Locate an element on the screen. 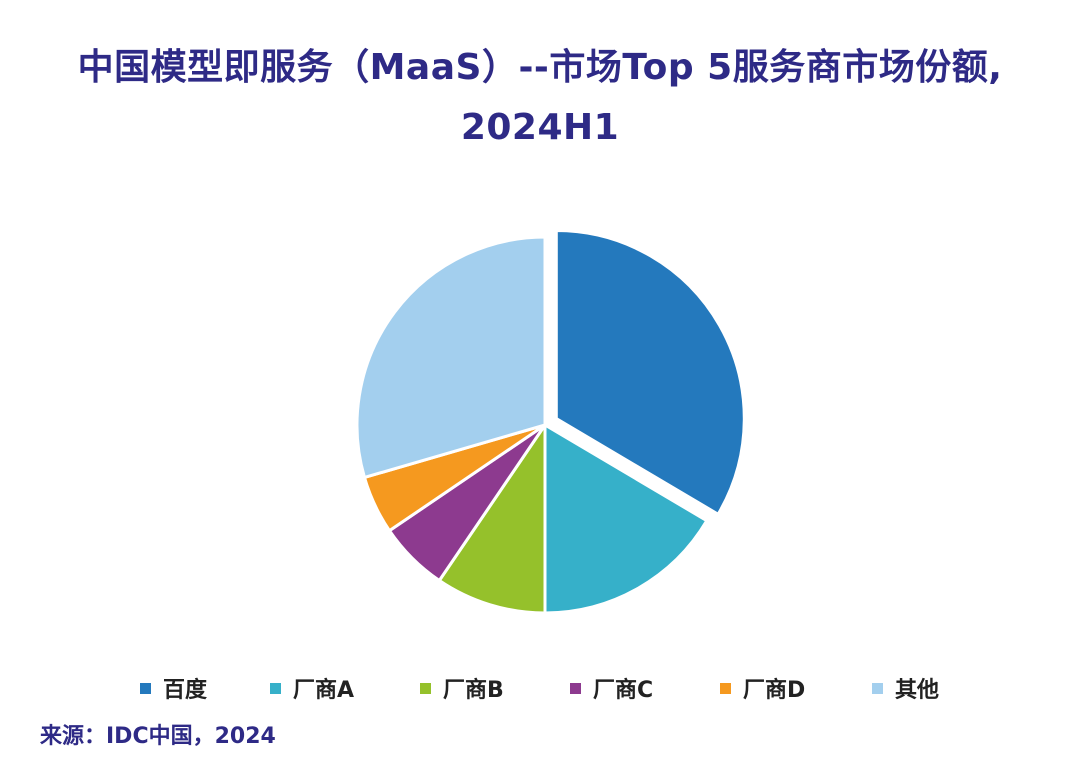 The image size is (1080, 776). legend-item-vendor-d: 厂商D is located at coordinates (762, 688).